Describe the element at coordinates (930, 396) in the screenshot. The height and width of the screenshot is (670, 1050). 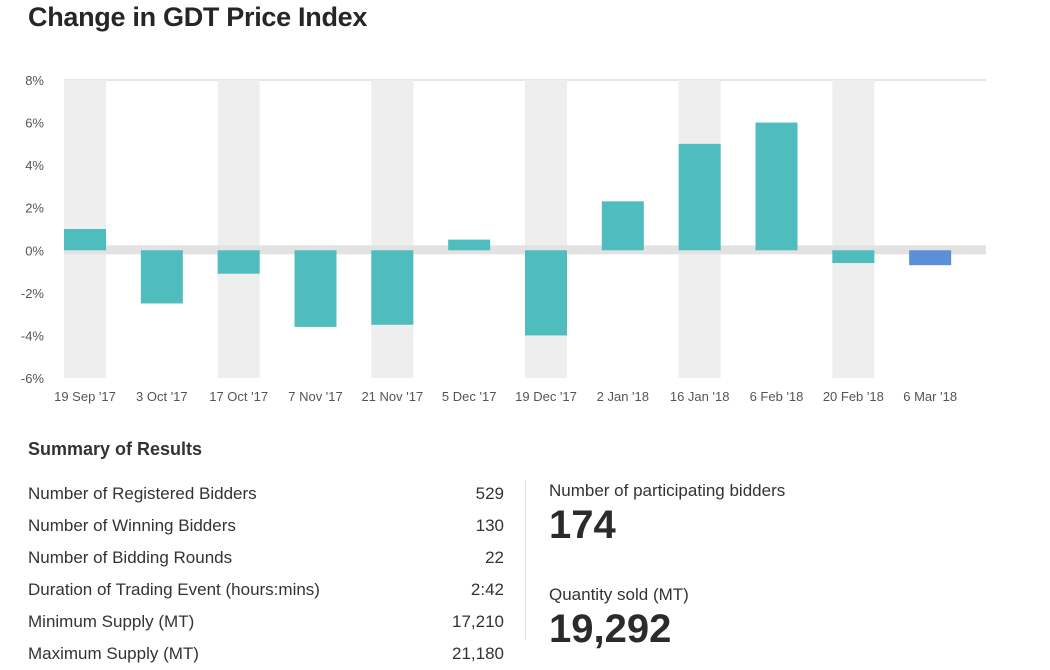
I see `x-tick-label: 6 Mar '18` at that location.